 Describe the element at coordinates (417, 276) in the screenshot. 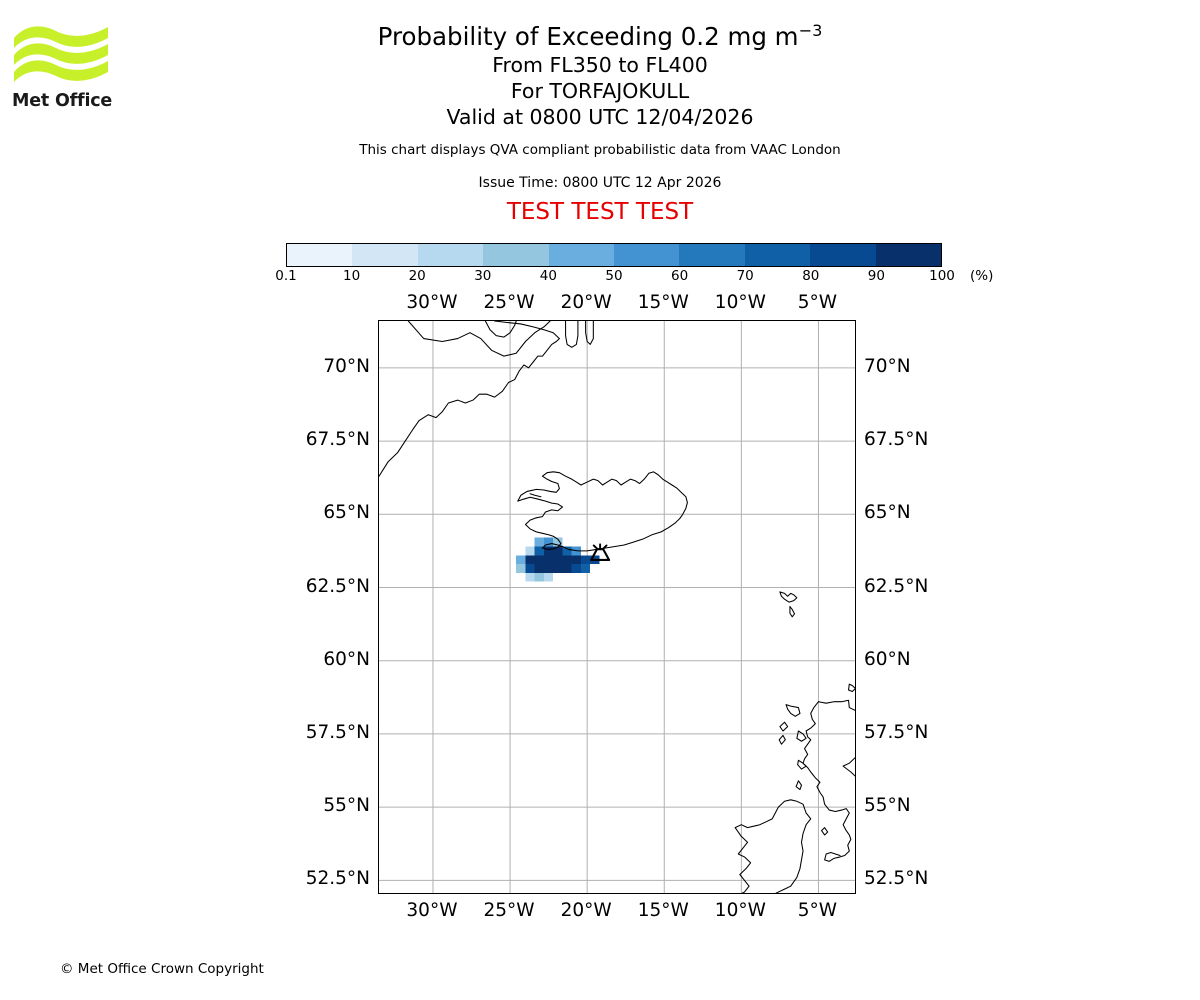

I see `colorbar-tick-20: 20` at that location.